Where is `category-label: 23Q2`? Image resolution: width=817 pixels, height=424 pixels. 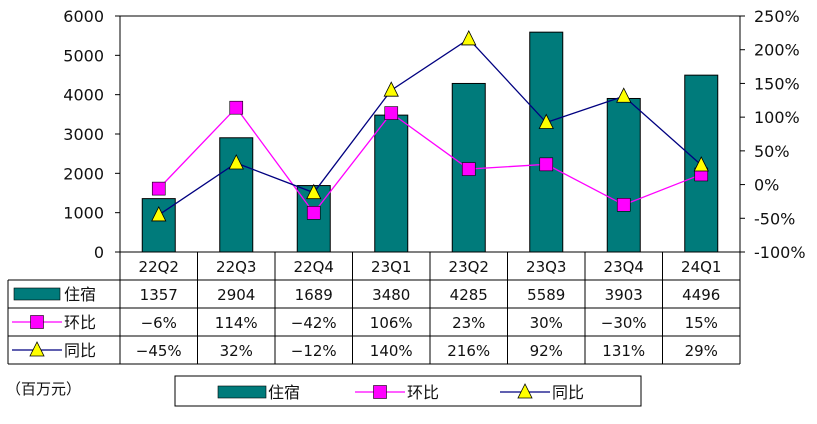
category-label: 23Q2 is located at coordinates (469, 267).